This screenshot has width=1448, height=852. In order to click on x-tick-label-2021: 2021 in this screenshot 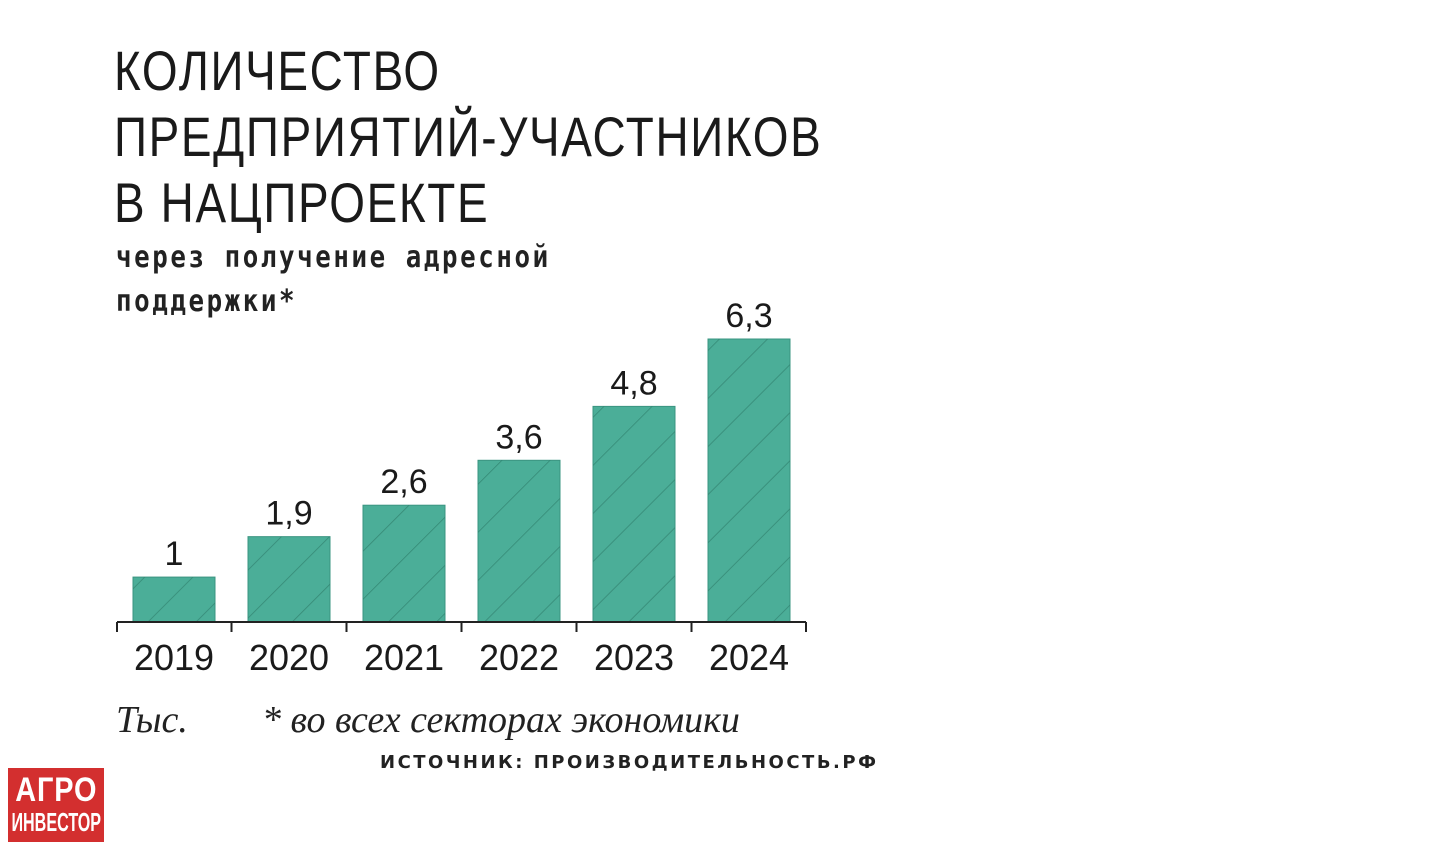, I will do `click(404, 657)`.